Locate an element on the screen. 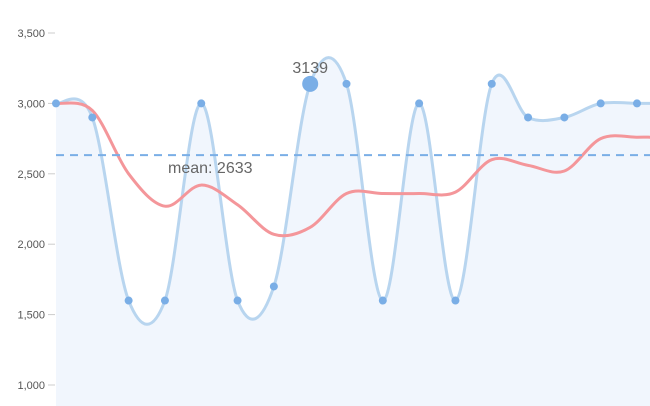  highlight-point is located at coordinates (310, 83).